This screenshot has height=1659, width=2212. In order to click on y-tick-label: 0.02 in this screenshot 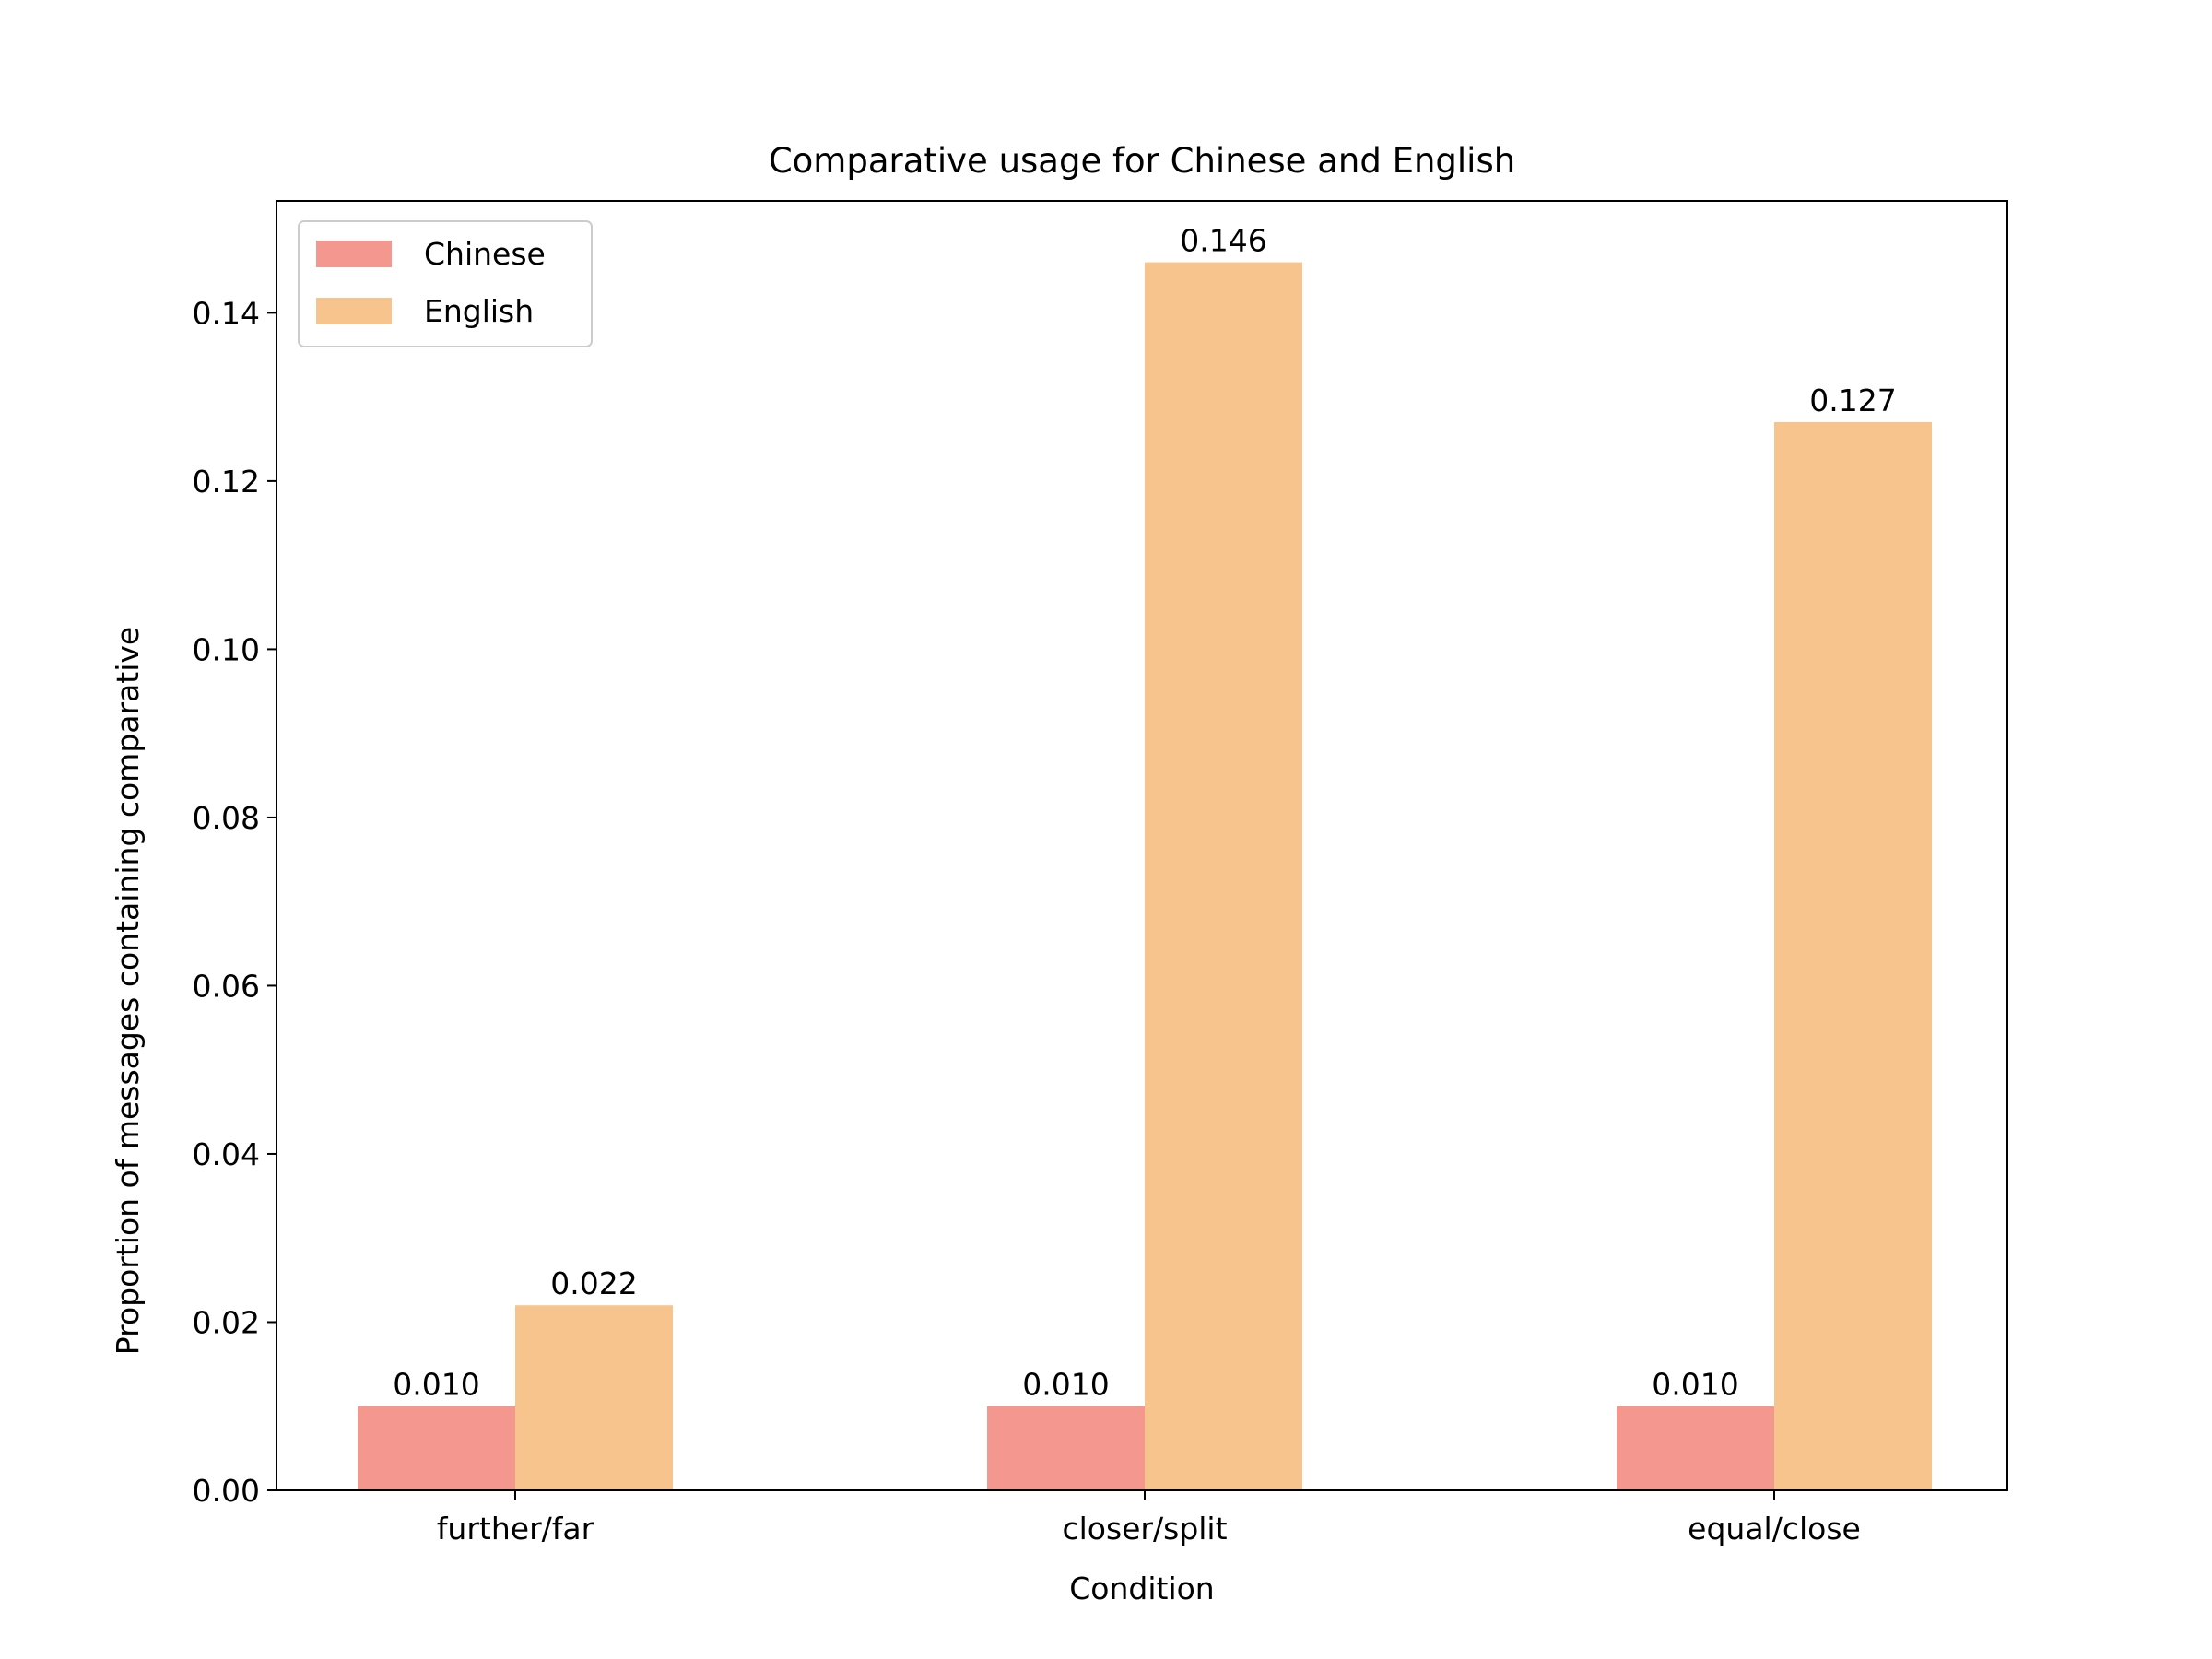, I will do `click(226, 1323)`.